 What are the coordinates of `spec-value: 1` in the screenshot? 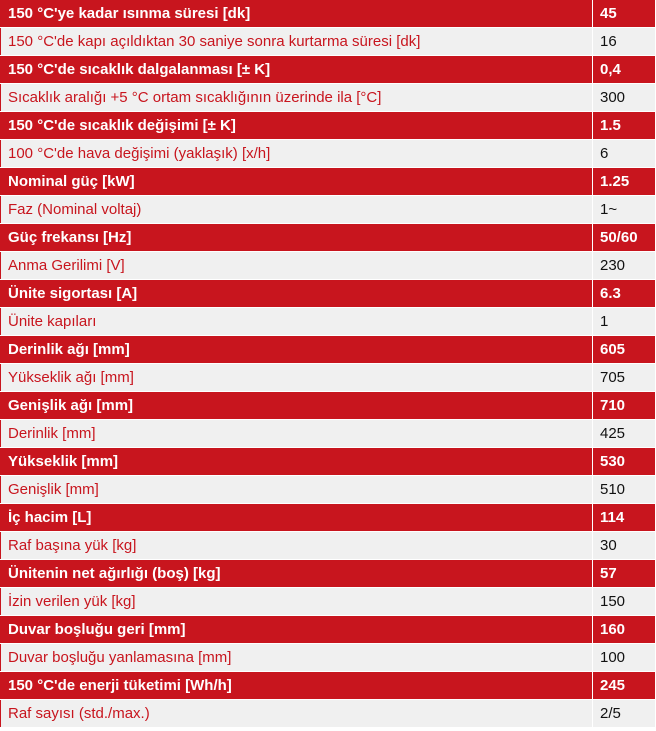 It's located at (624, 321).